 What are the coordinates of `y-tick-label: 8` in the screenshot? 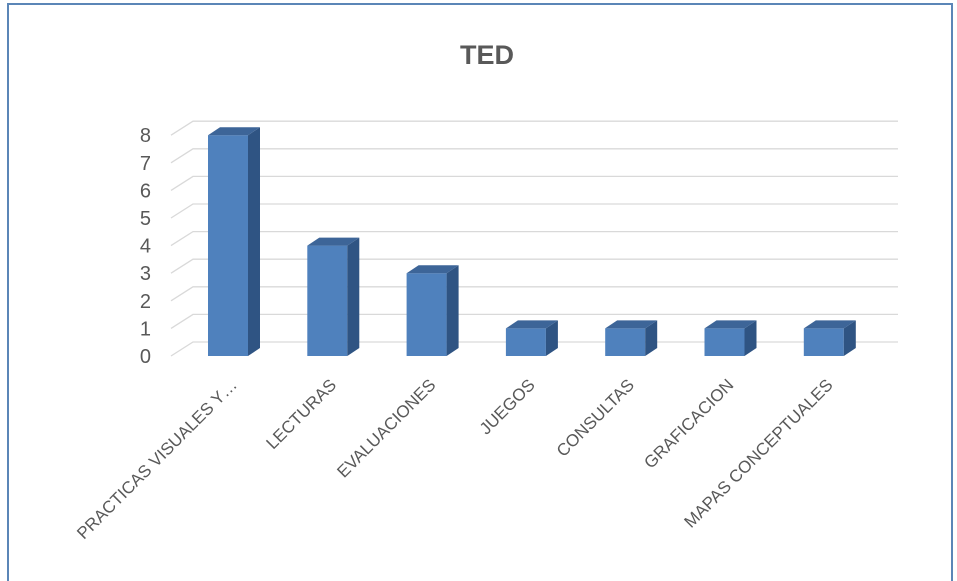 It's located at (145, 136).